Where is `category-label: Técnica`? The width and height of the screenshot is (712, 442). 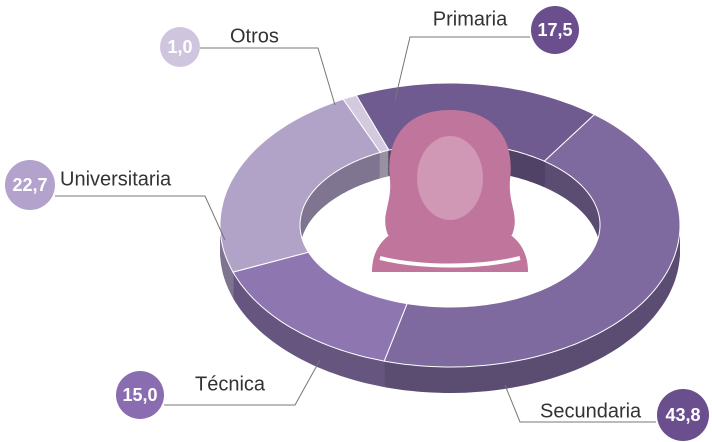
category-label: Técnica is located at coordinates (230, 384).